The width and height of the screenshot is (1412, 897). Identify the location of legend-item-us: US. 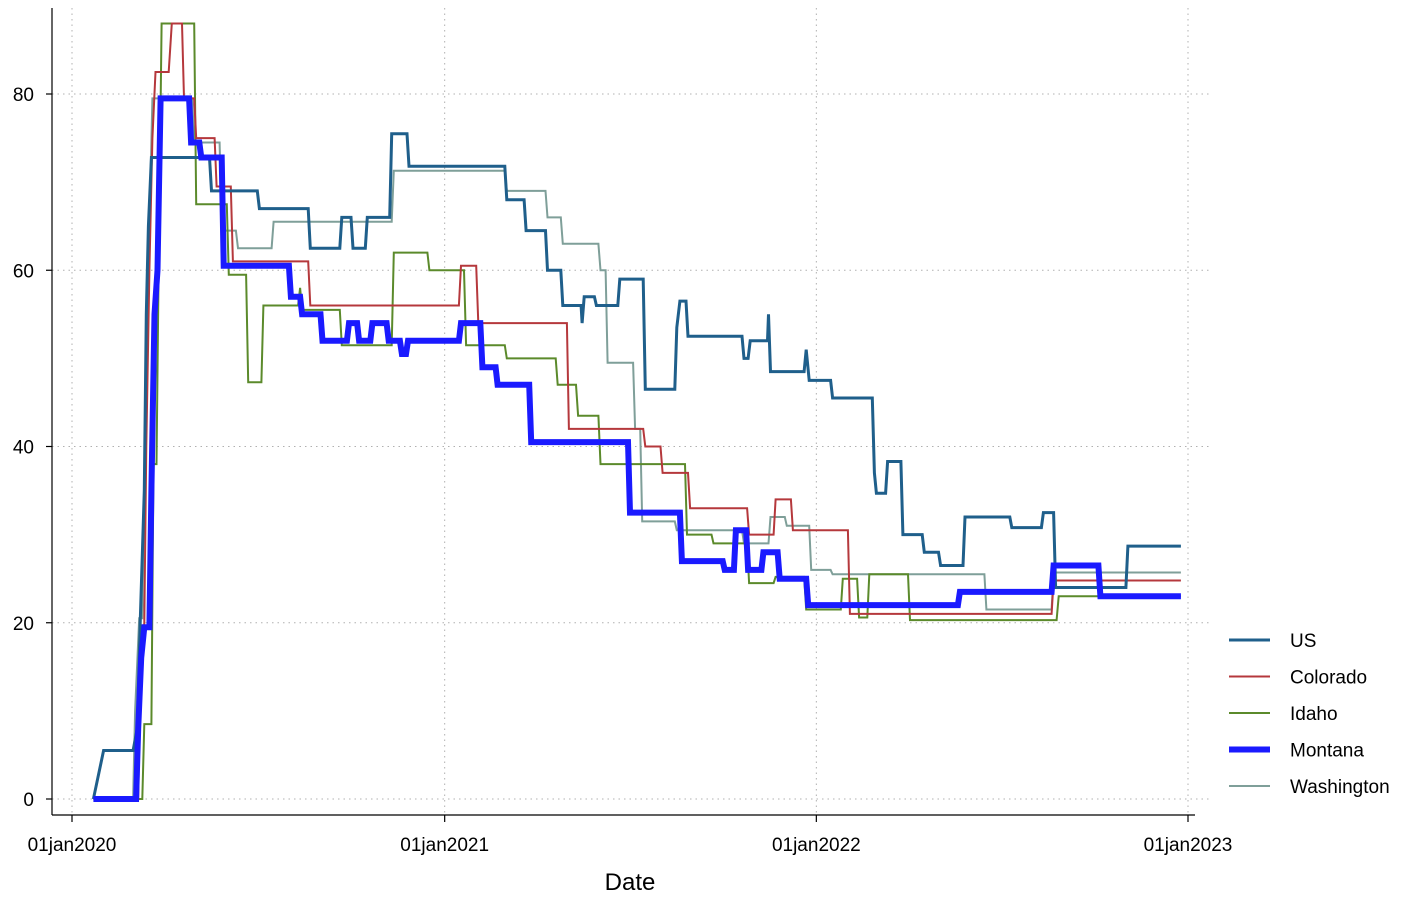
(1272, 641).